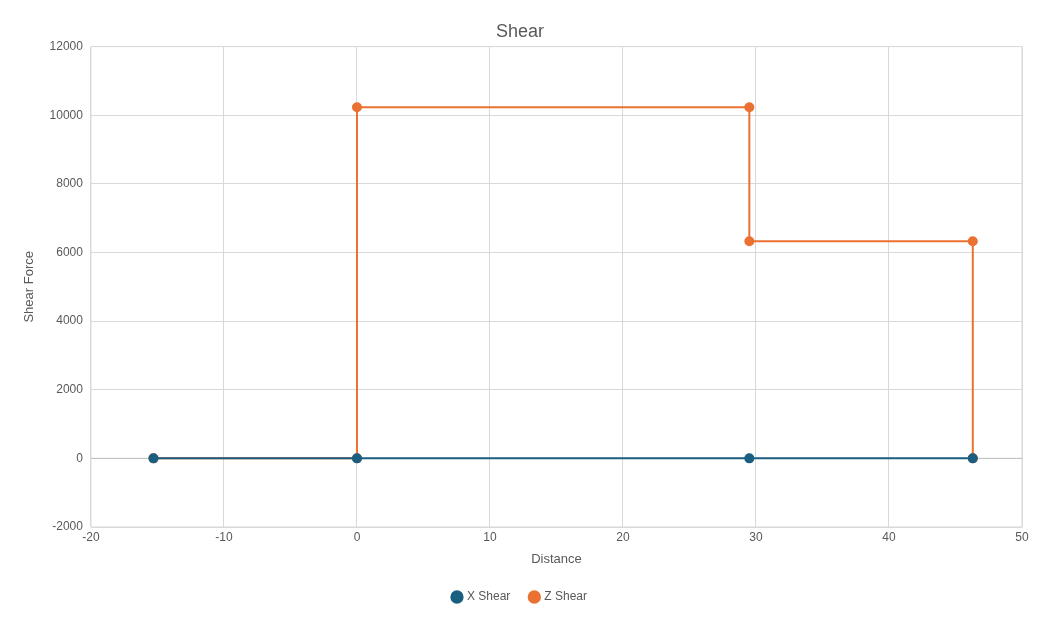 This screenshot has height=631, width=1045. I want to click on y-tick-label: 0, so click(80, 457).